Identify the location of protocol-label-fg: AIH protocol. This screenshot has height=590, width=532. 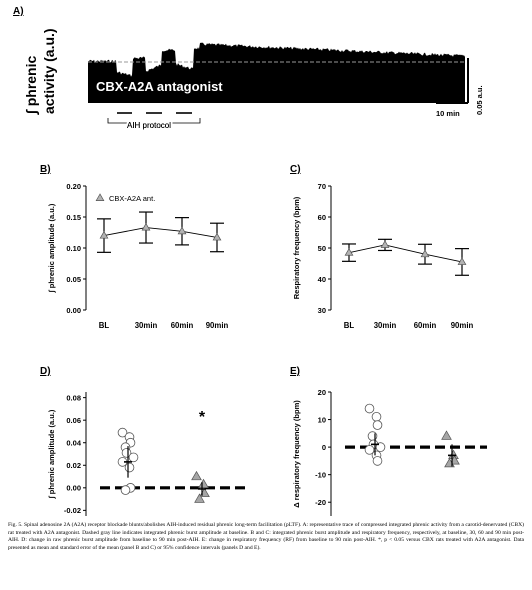
(149, 125).